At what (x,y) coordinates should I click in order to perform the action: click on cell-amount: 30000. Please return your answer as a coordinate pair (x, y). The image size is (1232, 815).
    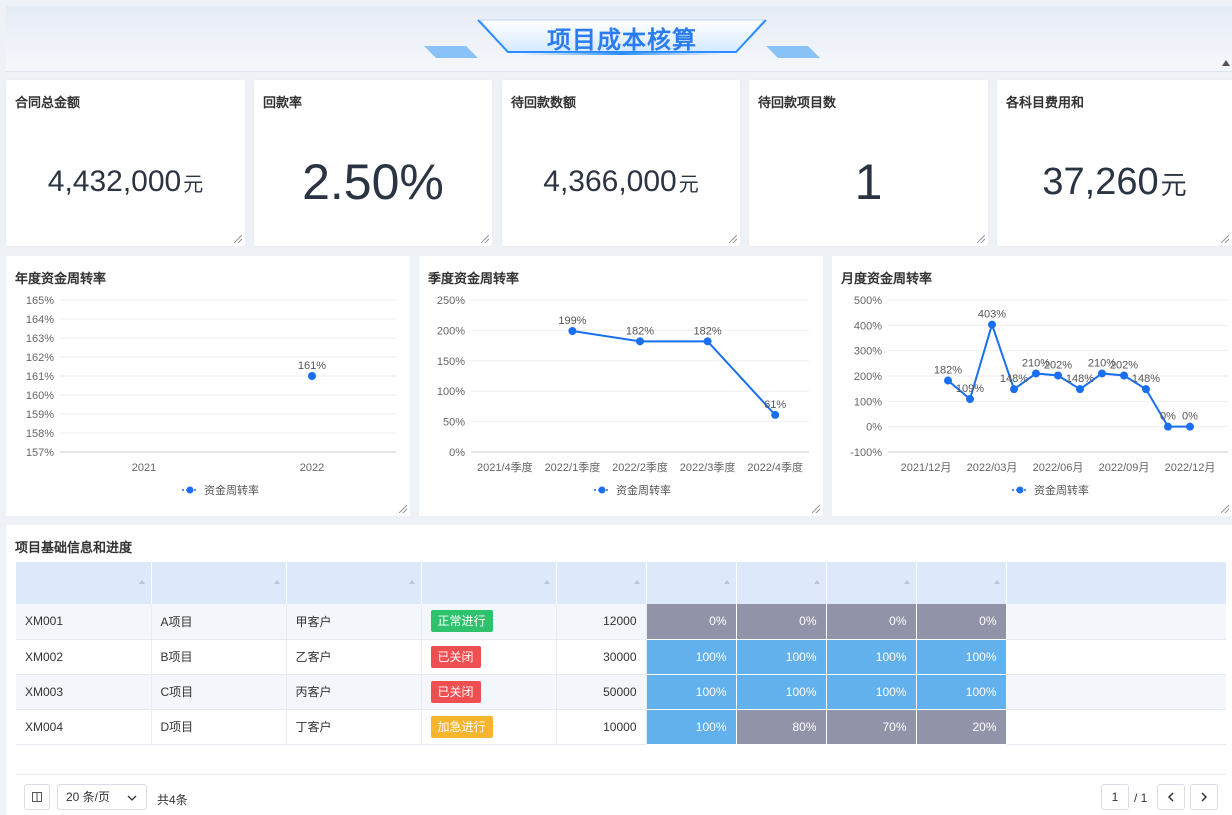
    Looking at the image, I should click on (601, 657).